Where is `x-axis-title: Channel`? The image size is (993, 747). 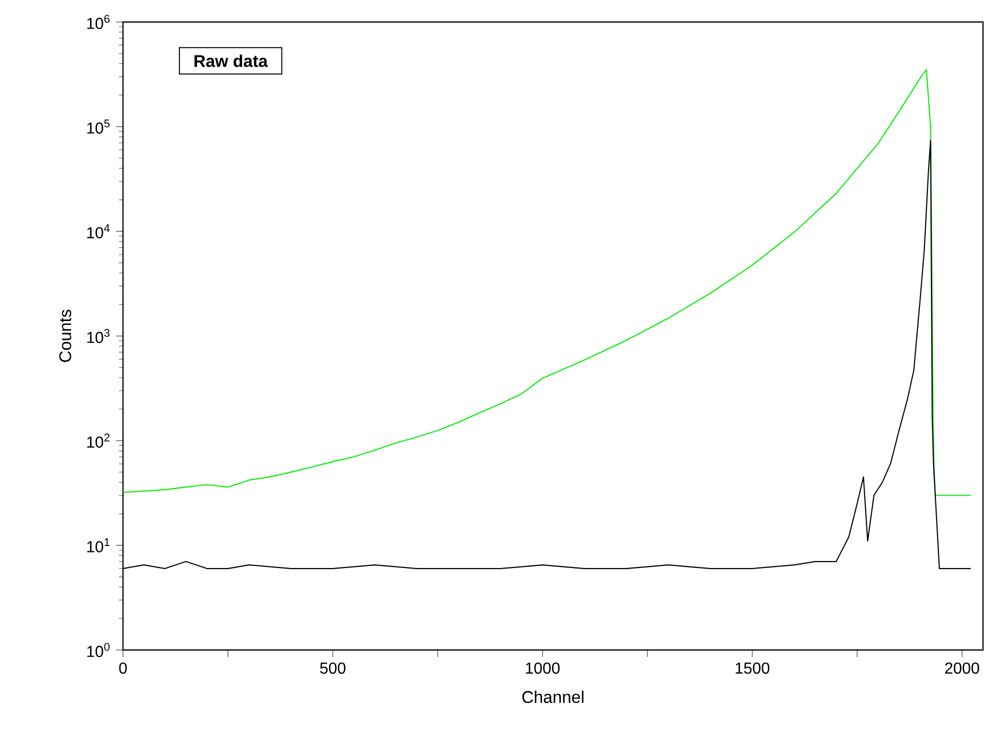
x-axis-title: Channel is located at coordinates (553, 697).